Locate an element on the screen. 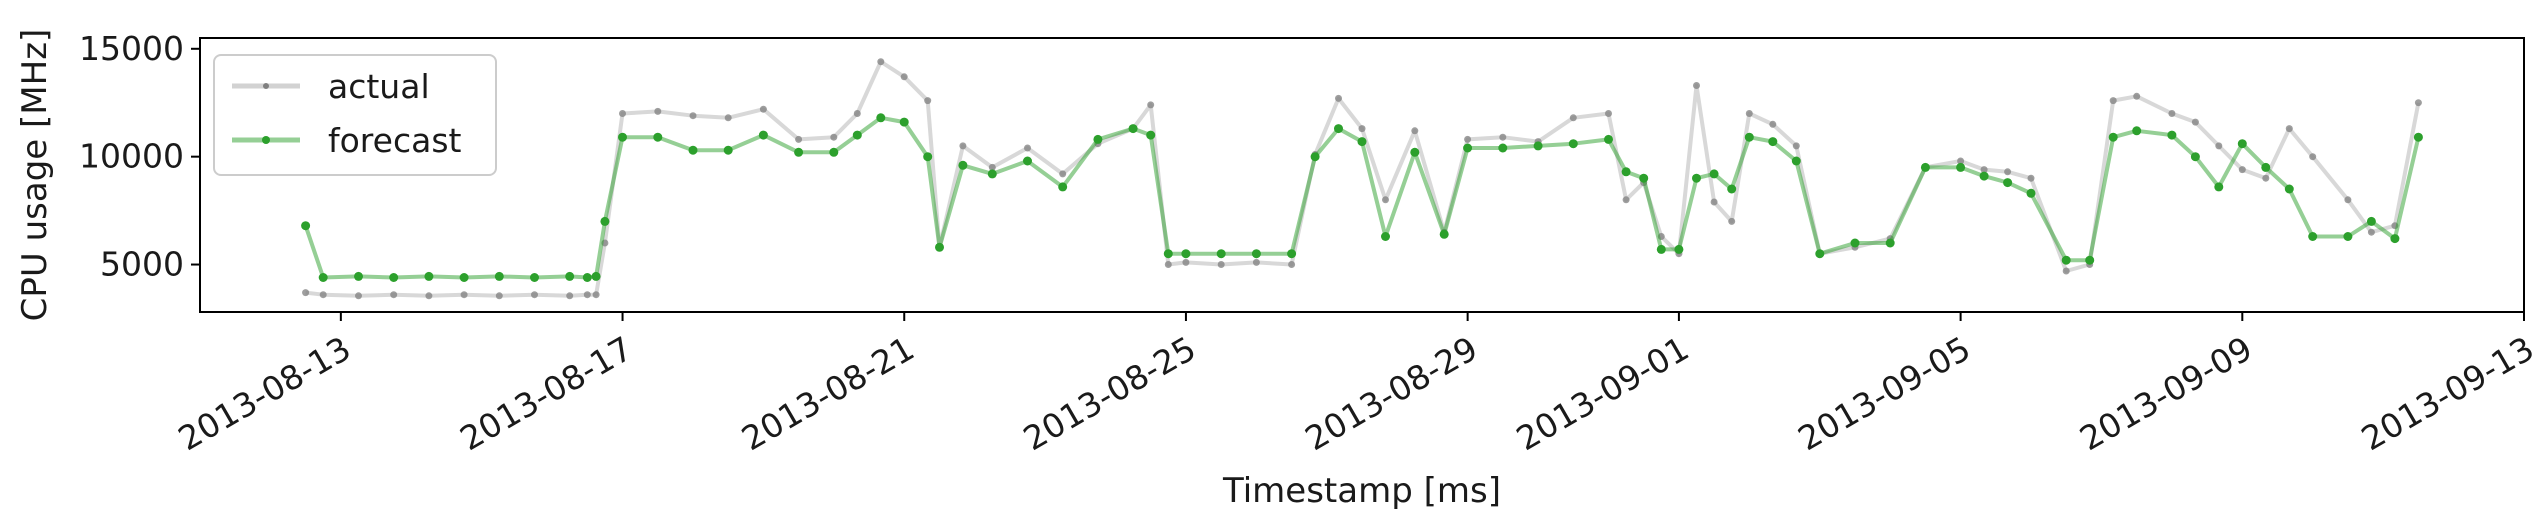 The width and height of the screenshot is (2544, 530). legend-label-forecast: forecast is located at coordinates (395, 140).